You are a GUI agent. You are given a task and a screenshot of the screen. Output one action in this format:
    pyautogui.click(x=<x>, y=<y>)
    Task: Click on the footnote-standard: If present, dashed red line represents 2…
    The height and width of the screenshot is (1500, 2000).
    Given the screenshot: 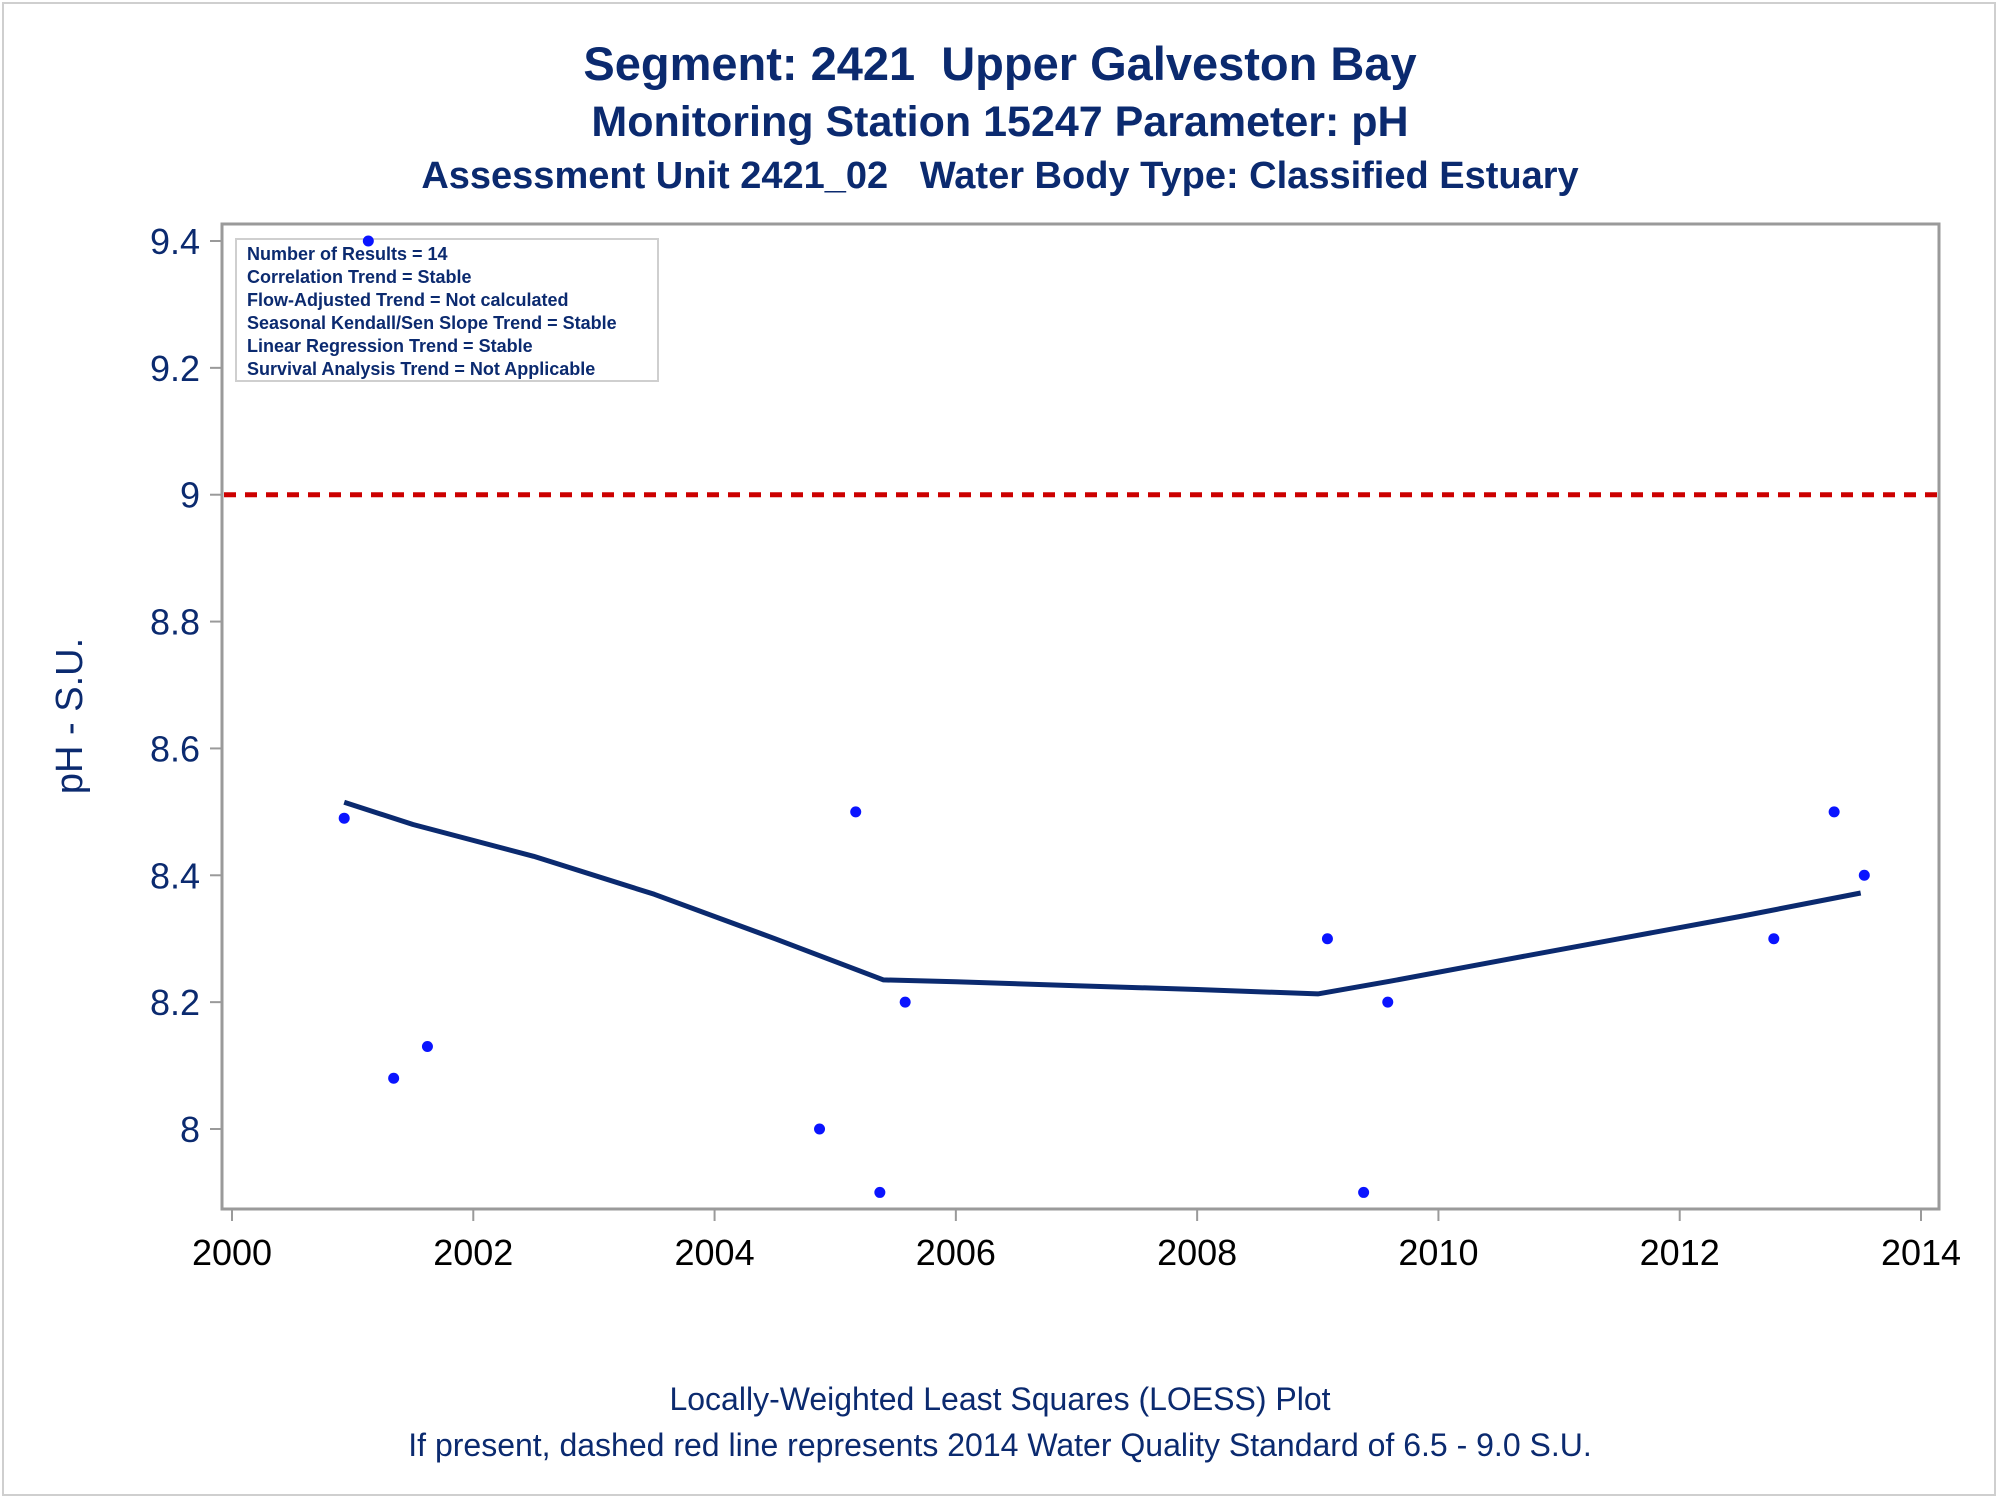 What is the action you would take?
    pyautogui.click(x=1000, y=1445)
    